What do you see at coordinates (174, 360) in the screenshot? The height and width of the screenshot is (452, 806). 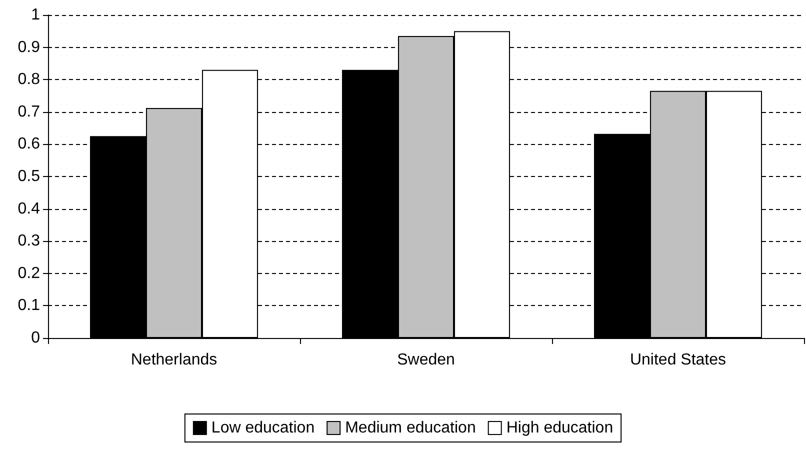 I see `x-tick-label: Netherlands` at bounding box center [174, 360].